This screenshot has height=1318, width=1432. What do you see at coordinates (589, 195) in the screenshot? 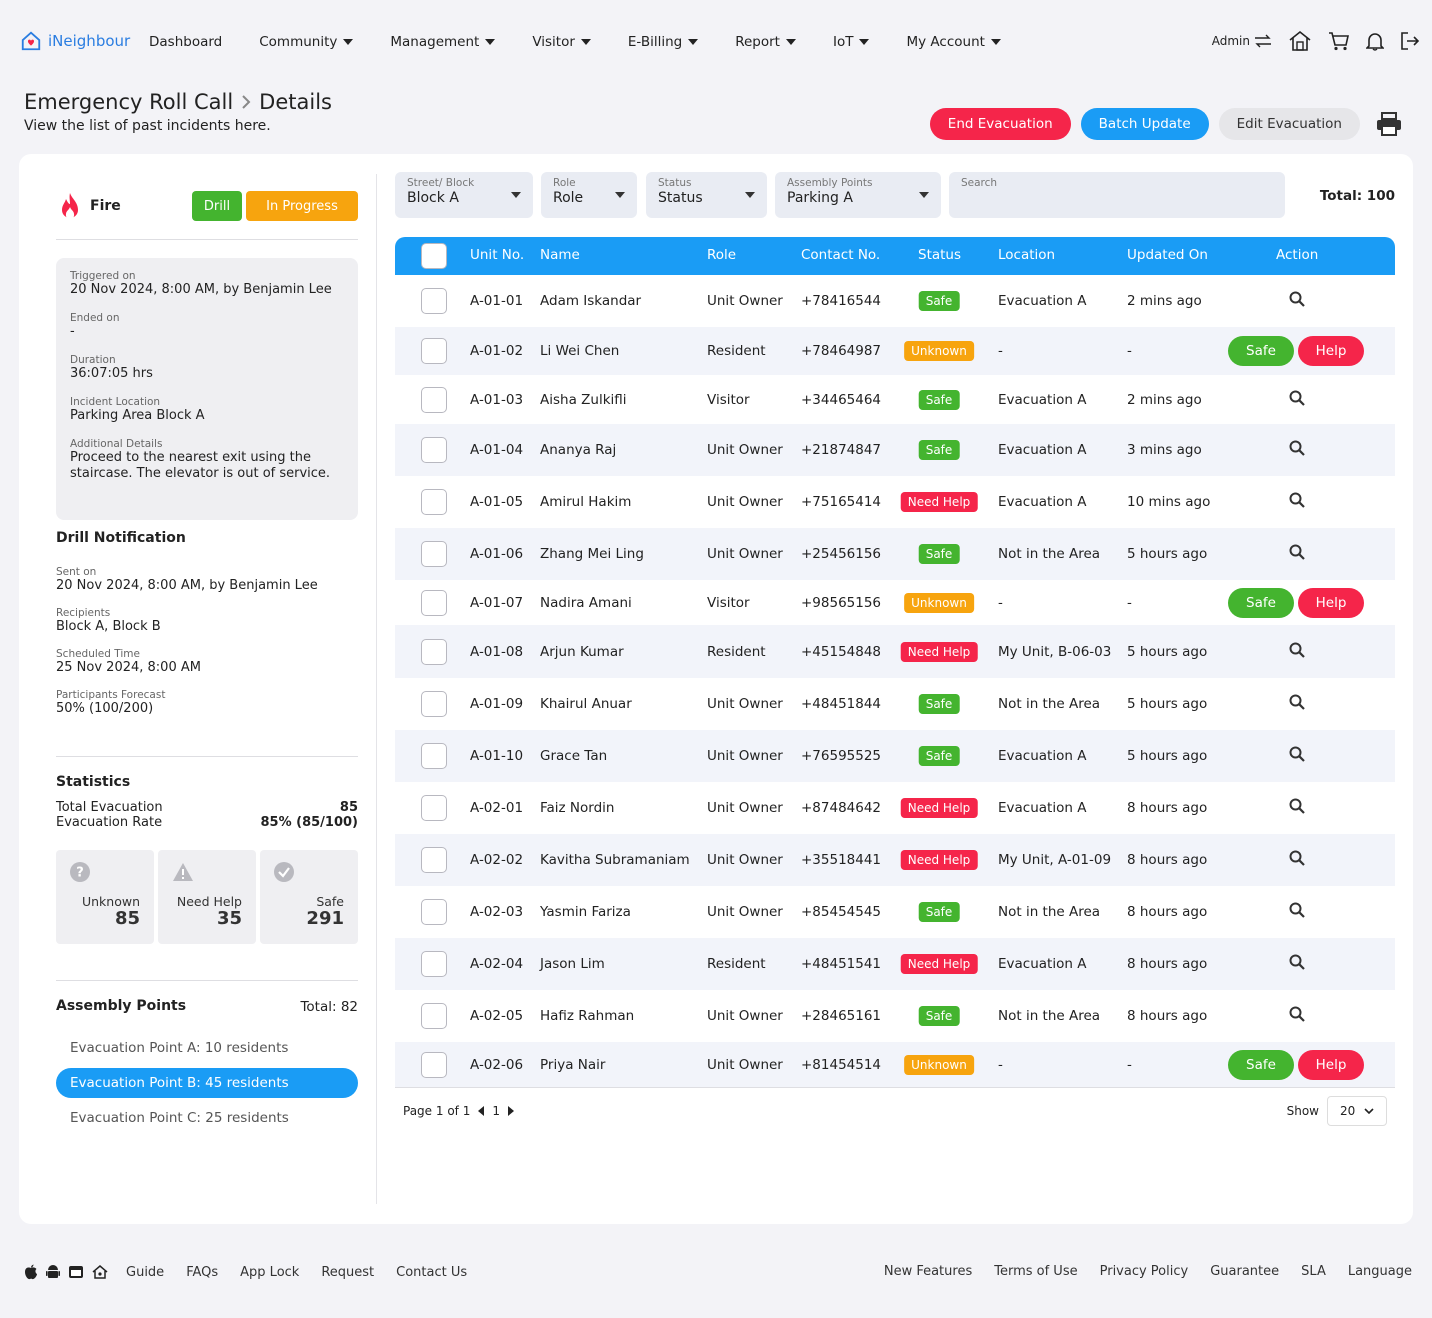
I see `role-filter: Role Role` at bounding box center [589, 195].